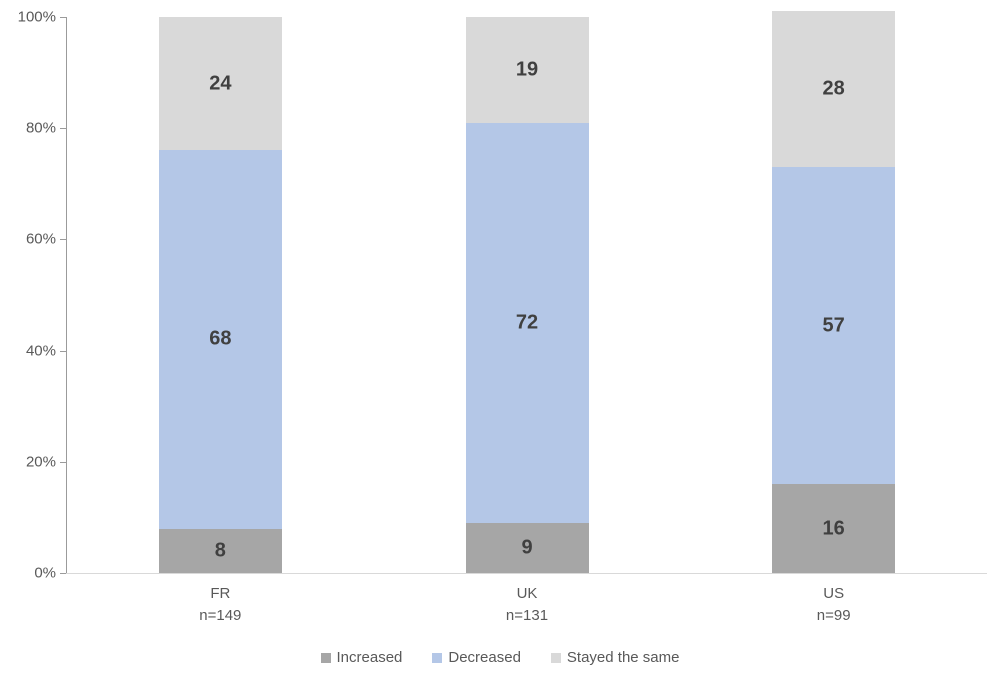 The width and height of the screenshot is (1000, 686). I want to click on bar-us: 16 57 28, so click(834, 292).